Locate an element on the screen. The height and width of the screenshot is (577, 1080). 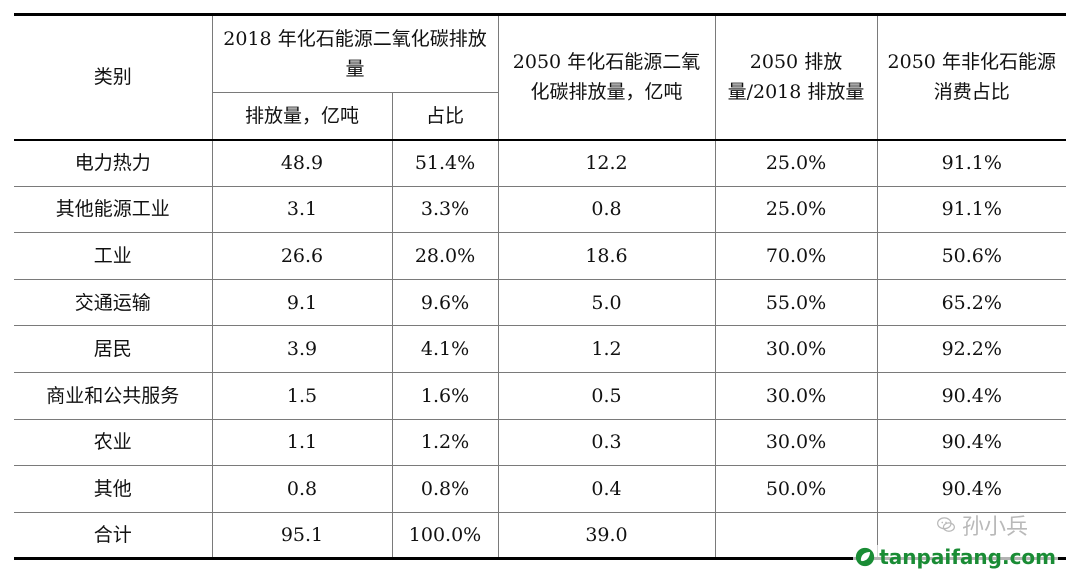
cell-2018-emission: 95.1 is located at coordinates (302, 536).